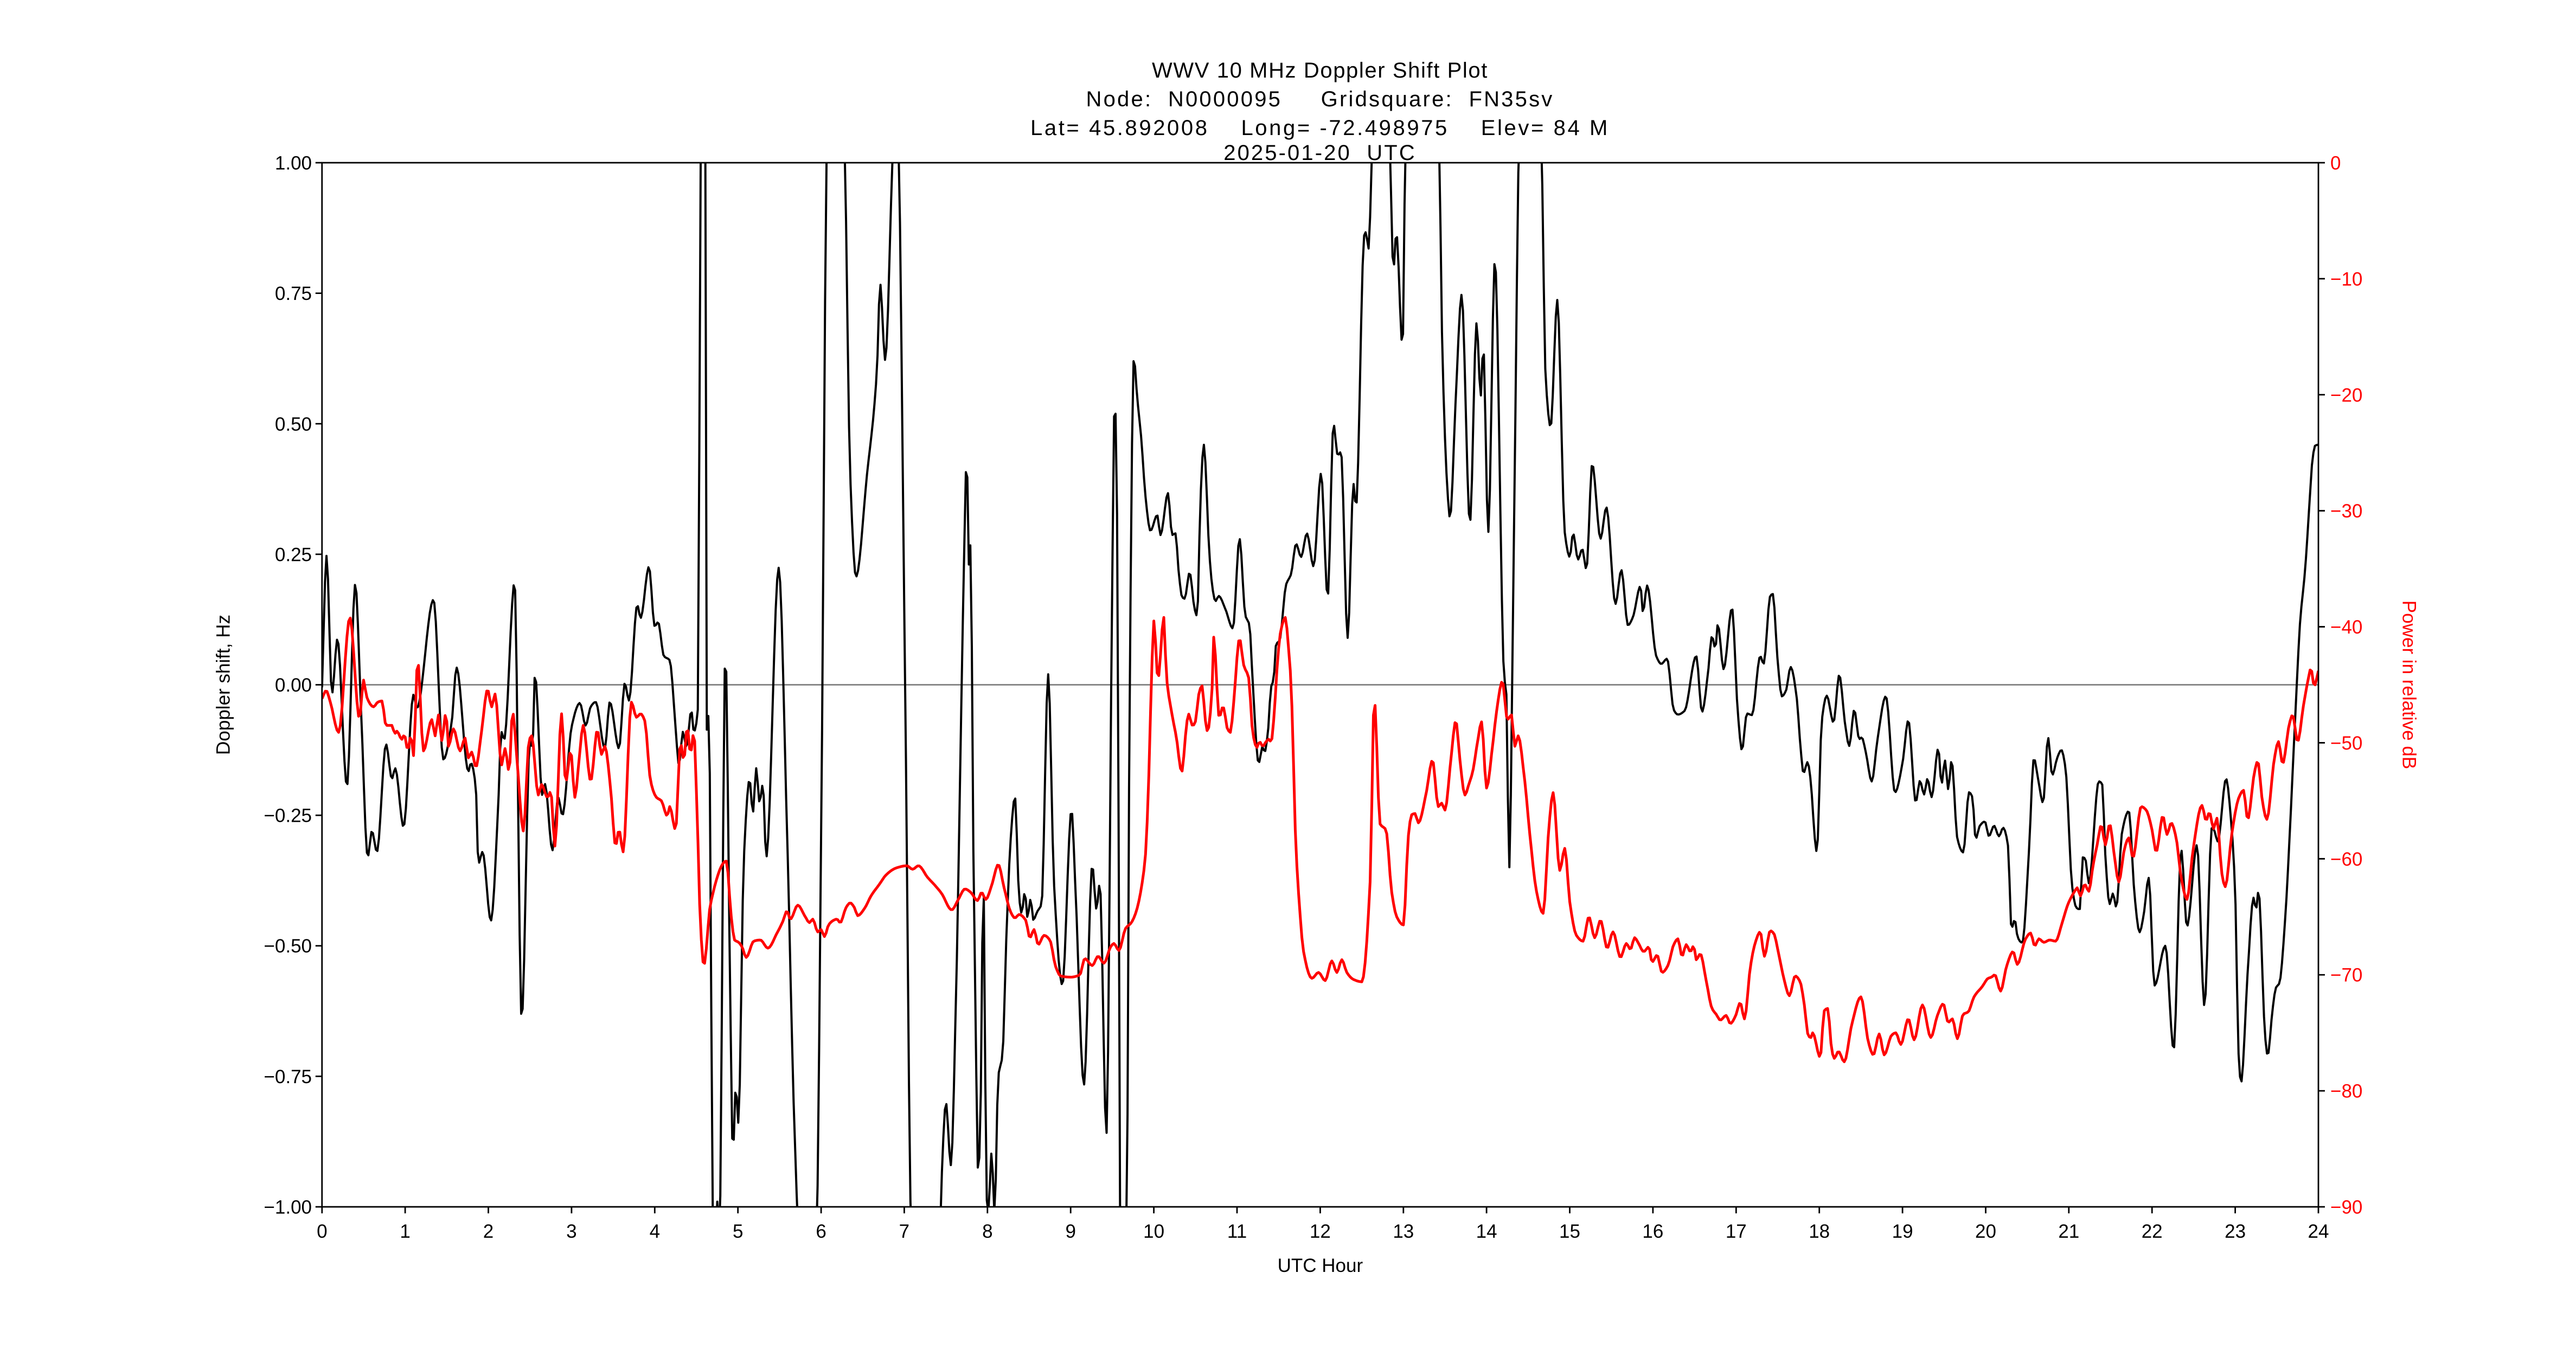  Describe the element at coordinates (293, 293) in the screenshot. I see `svg-text: 0.75` at that location.